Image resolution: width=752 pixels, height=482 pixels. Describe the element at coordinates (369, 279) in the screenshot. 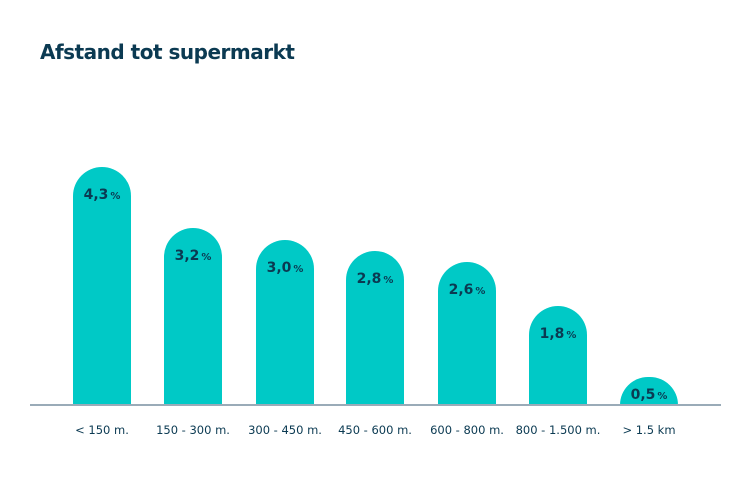

I see `value-text: 2,8` at that location.